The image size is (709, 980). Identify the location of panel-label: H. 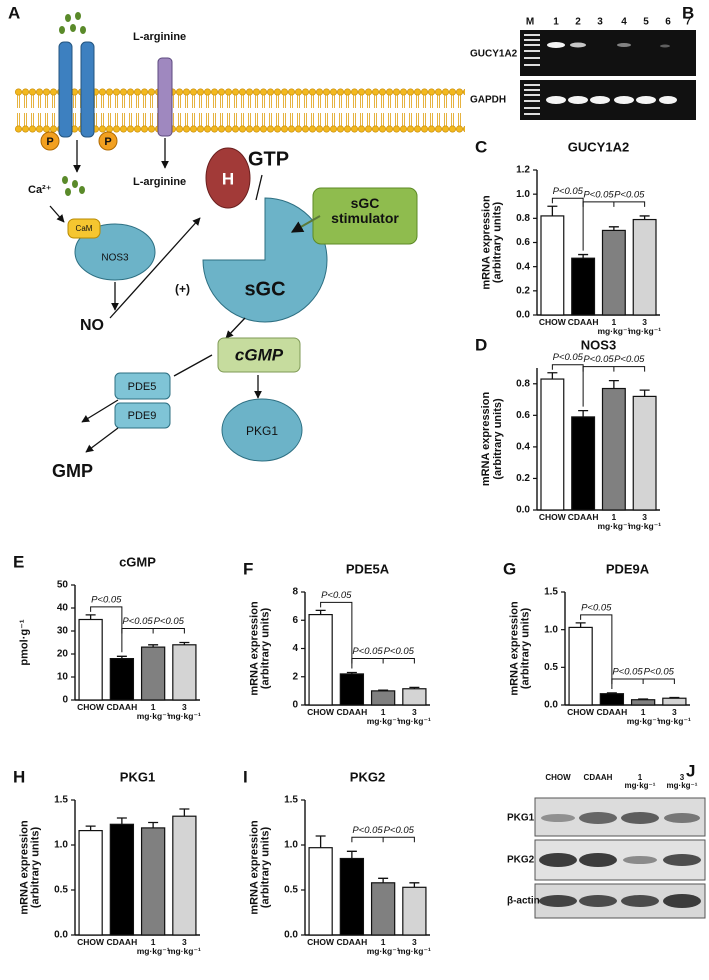
(19, 776).